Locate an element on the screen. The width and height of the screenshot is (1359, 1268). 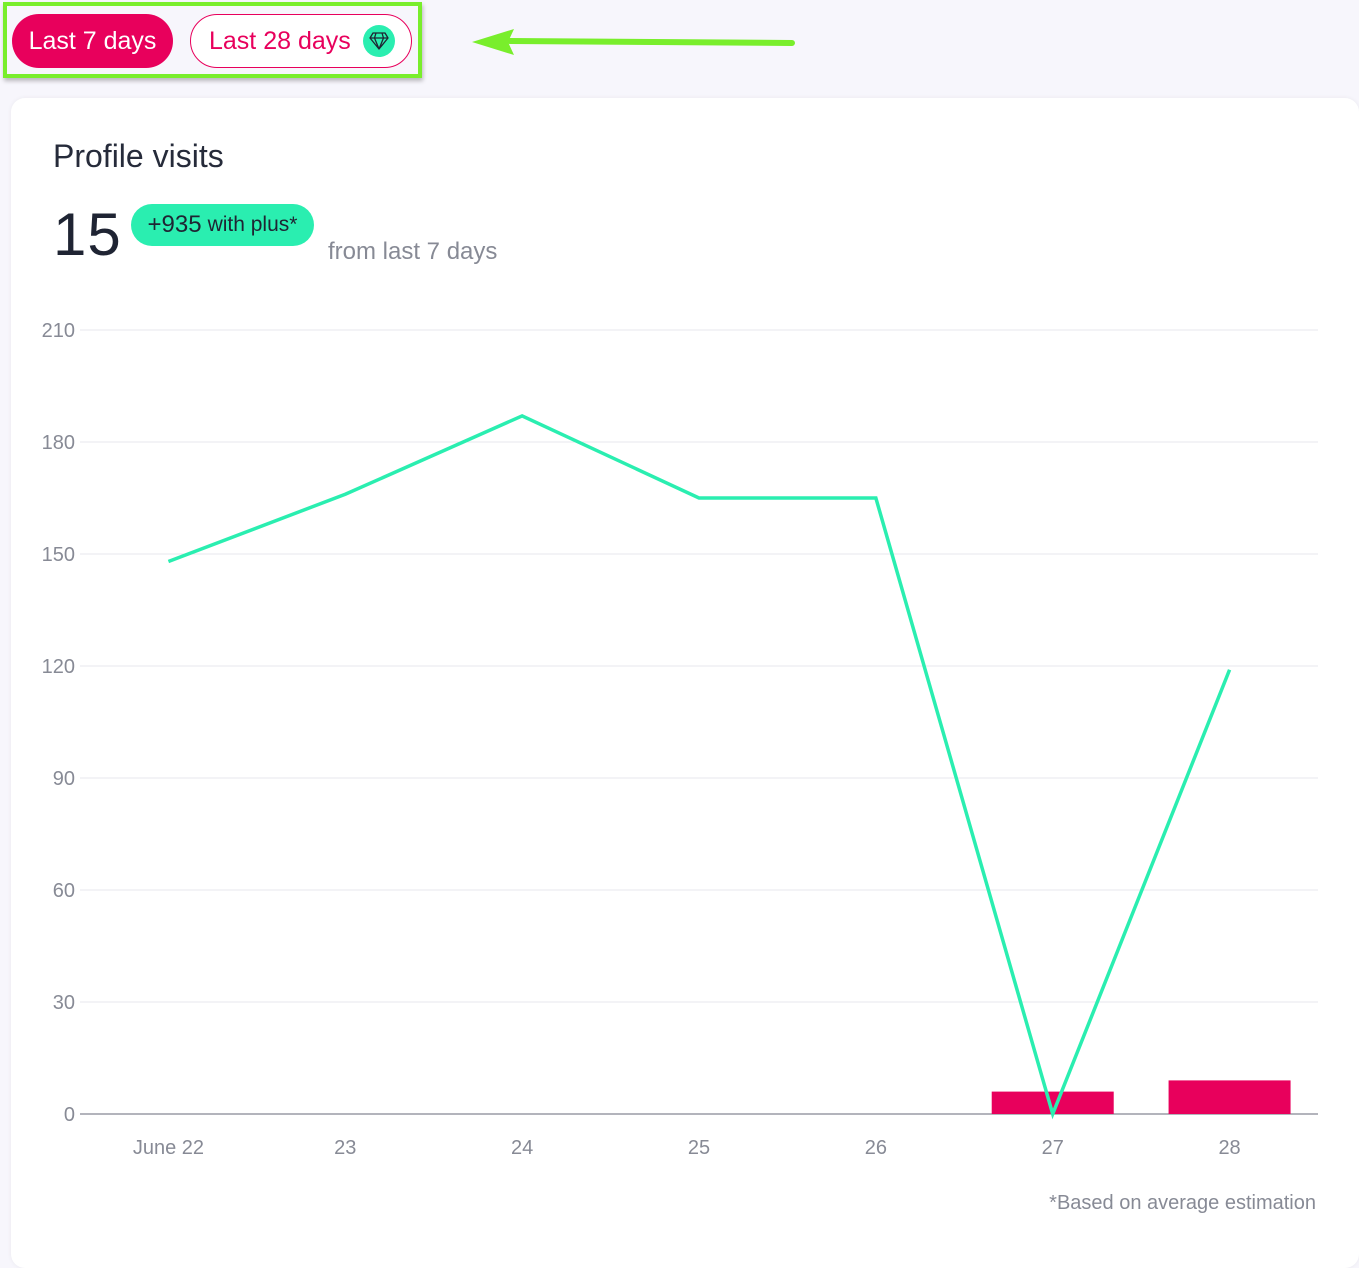
y-tick-label: 210 is located at coordinates (58, 331).